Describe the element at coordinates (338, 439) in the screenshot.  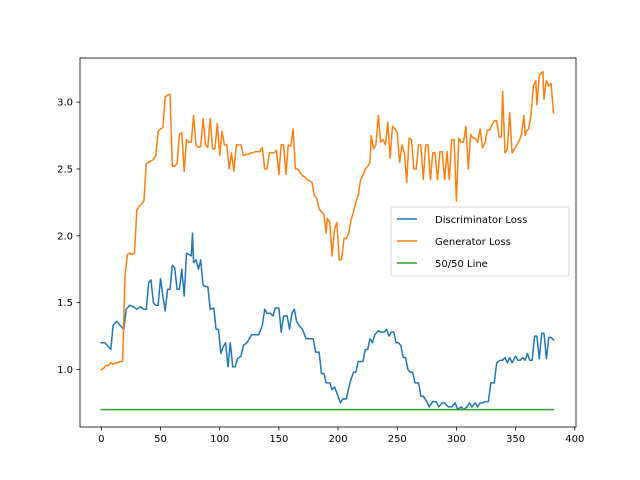
I see `x-tick-label: 200` at that location.